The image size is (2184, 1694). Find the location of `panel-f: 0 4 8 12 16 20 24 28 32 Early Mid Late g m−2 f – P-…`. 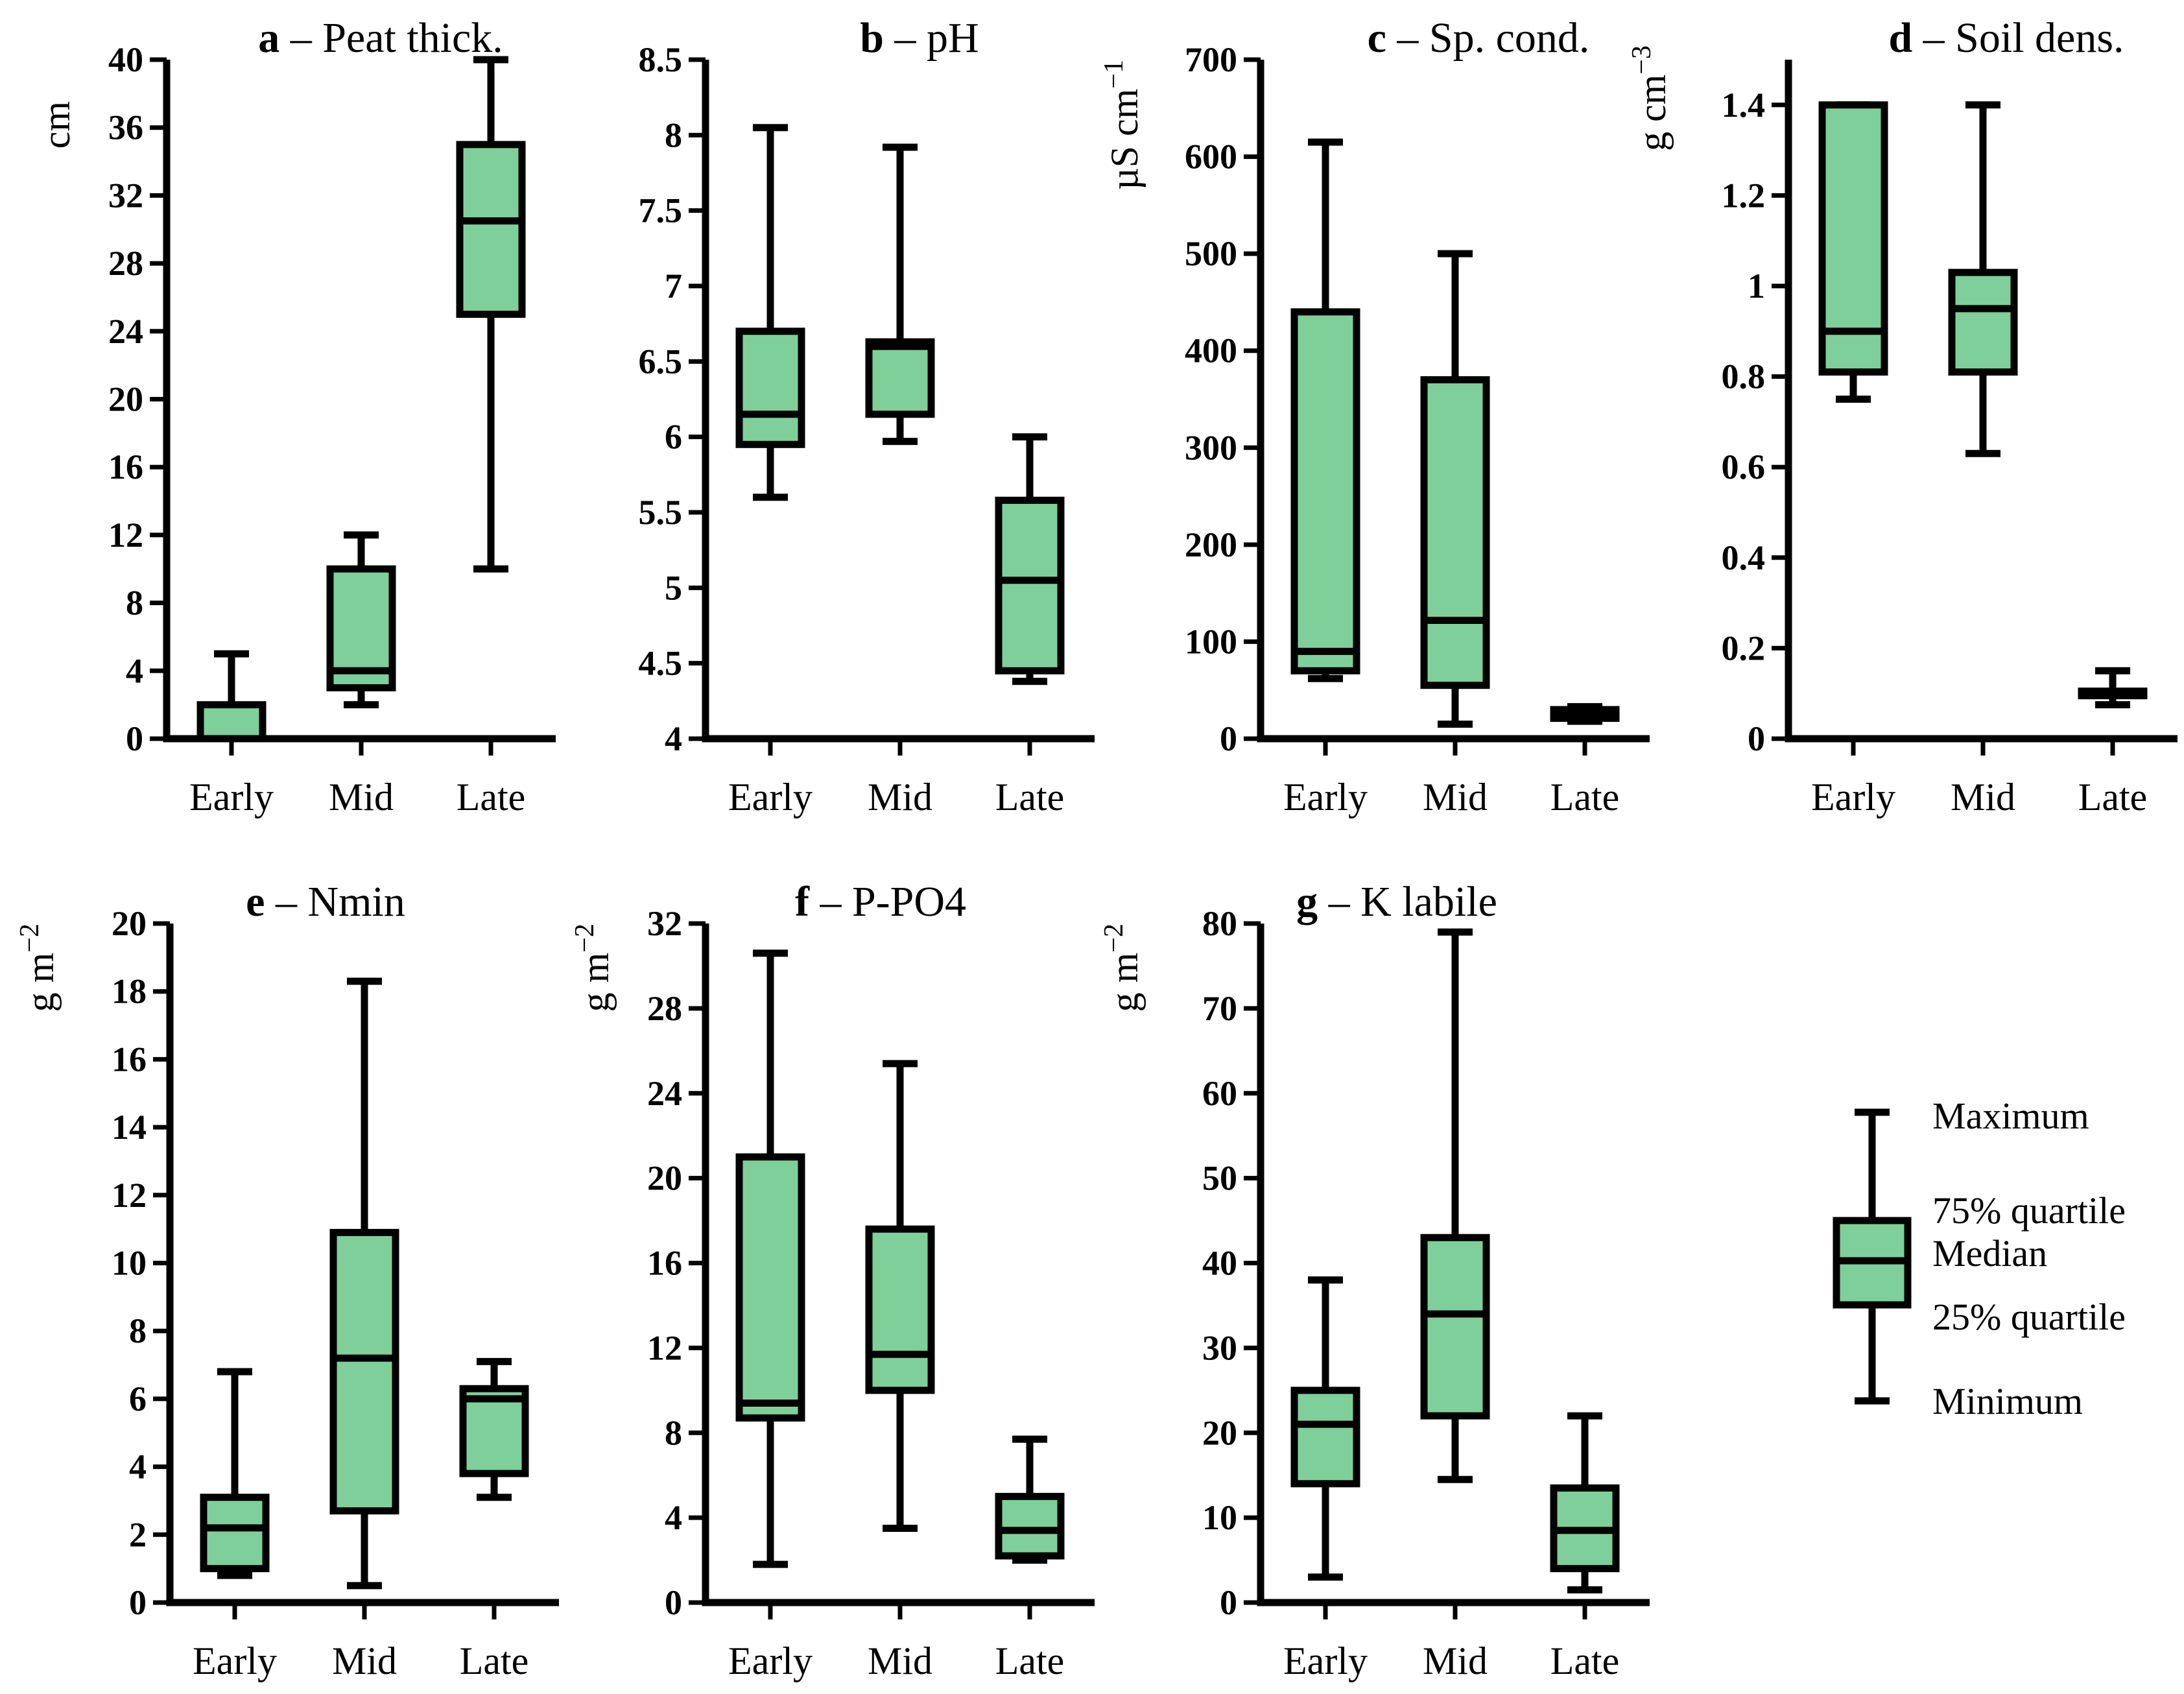

panel-f: 0 4 8 12 16 20 24 28 32 Early Mid Late g m−2 f – P-… is located at coordinates (833, 1280).